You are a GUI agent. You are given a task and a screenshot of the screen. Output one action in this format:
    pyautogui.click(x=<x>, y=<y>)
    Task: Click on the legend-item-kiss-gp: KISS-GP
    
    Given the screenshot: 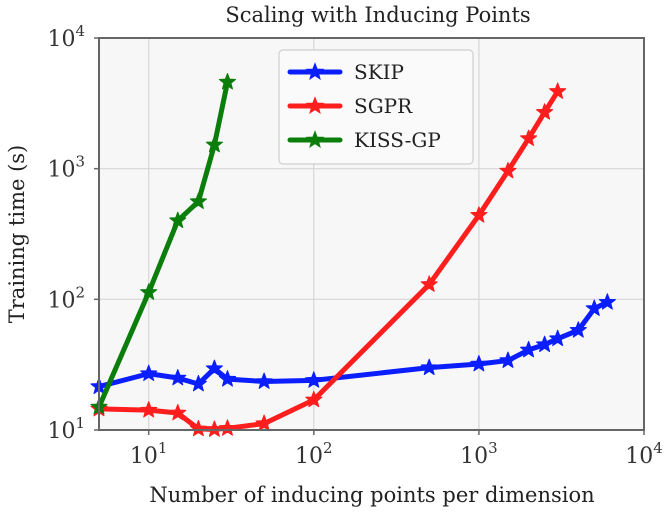 What is the action you would take?
    pyautogui.click(x=364, y=140)
    